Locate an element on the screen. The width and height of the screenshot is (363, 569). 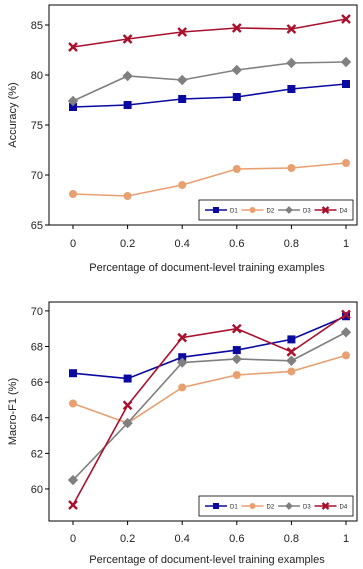
y-tick-label: 80 is located at coordinates (37, 76).